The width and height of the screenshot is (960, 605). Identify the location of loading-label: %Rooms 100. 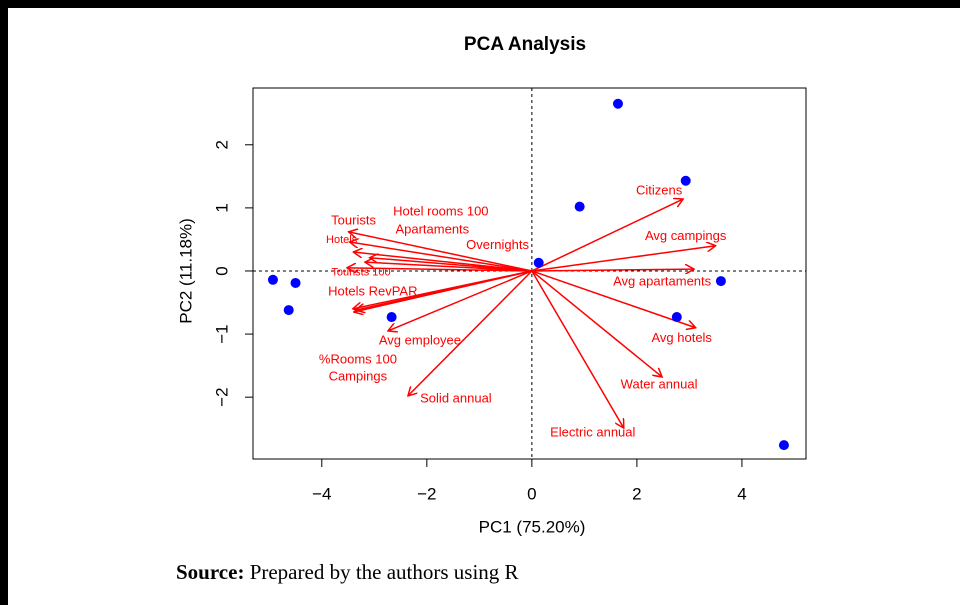
(358, 359).